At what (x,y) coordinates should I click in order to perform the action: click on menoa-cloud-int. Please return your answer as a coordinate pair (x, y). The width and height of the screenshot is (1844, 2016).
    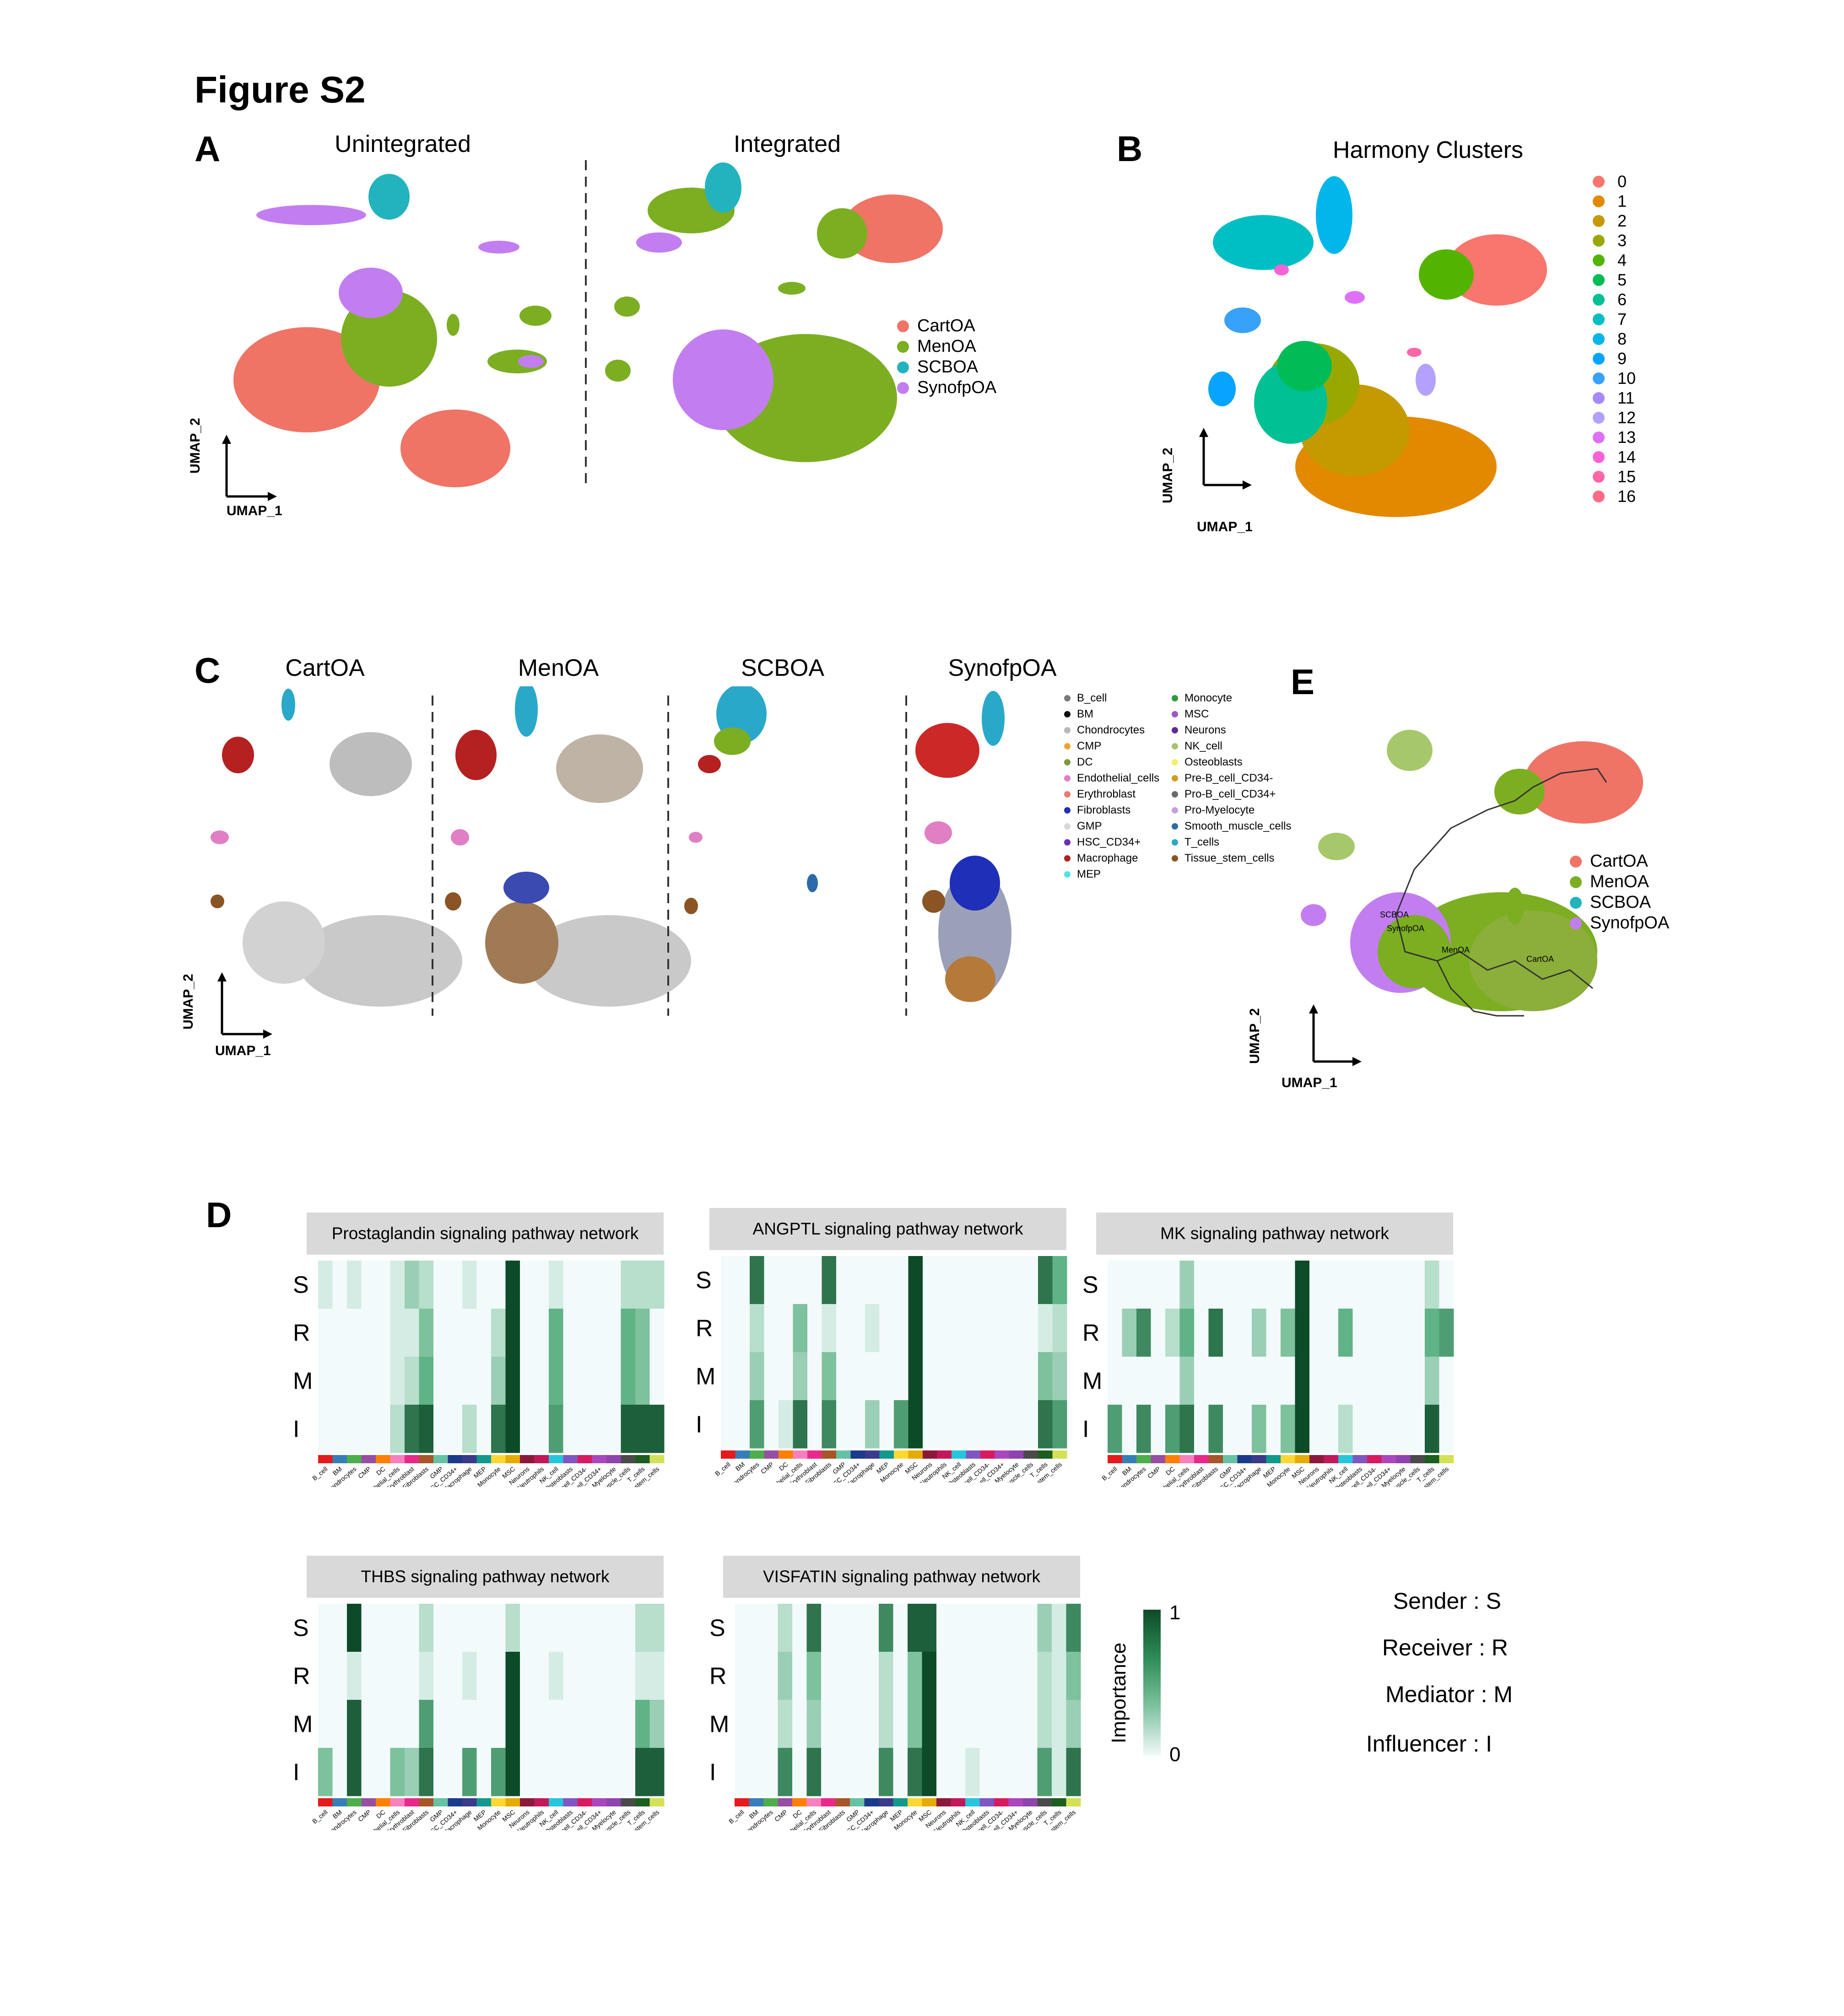
    Looking at the image, I should click on (842, 233).